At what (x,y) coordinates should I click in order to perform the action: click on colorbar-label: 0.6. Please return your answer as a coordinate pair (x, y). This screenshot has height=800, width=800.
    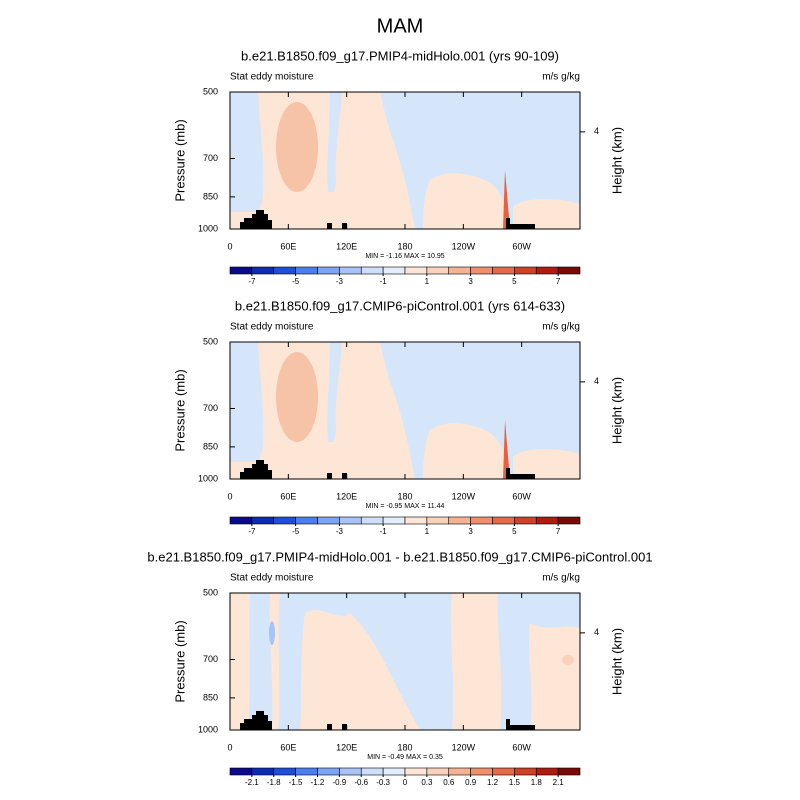
    Looking at the image, I should click on (449, 782).